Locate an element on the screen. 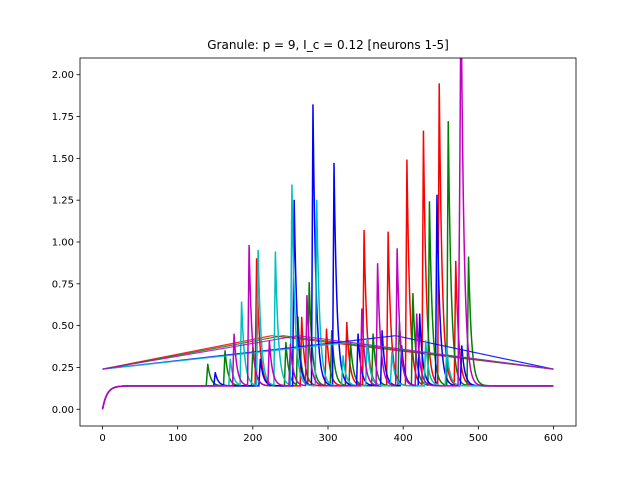  x-tick-label: 600 is located at coordinates (553, 438).